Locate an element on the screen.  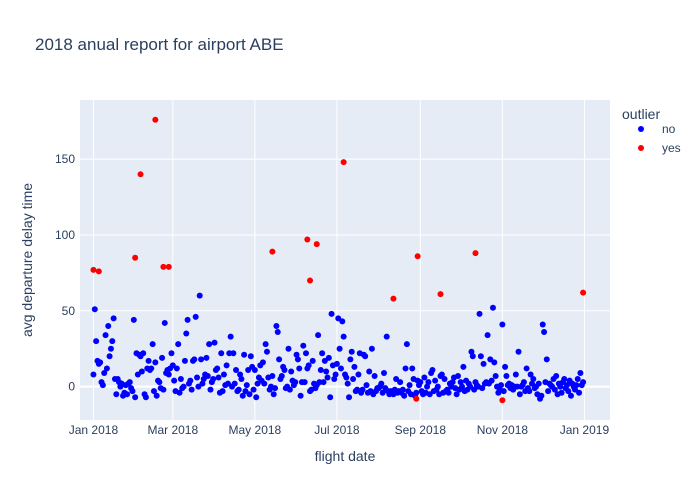
legend-item-yes: yes is located at coordinates (659, 148).